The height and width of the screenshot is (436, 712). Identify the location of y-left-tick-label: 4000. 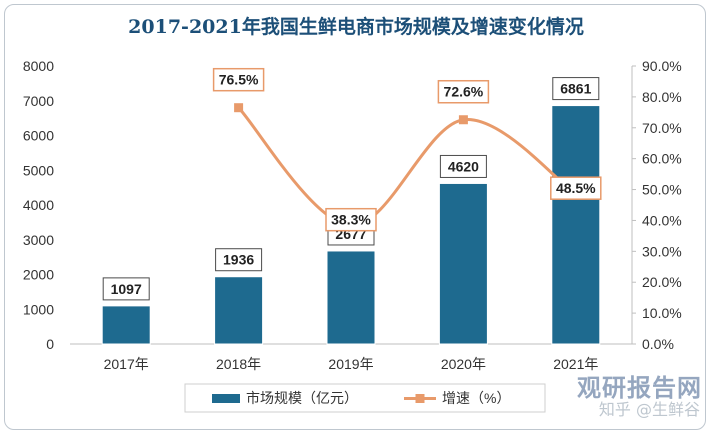
(38, 205).